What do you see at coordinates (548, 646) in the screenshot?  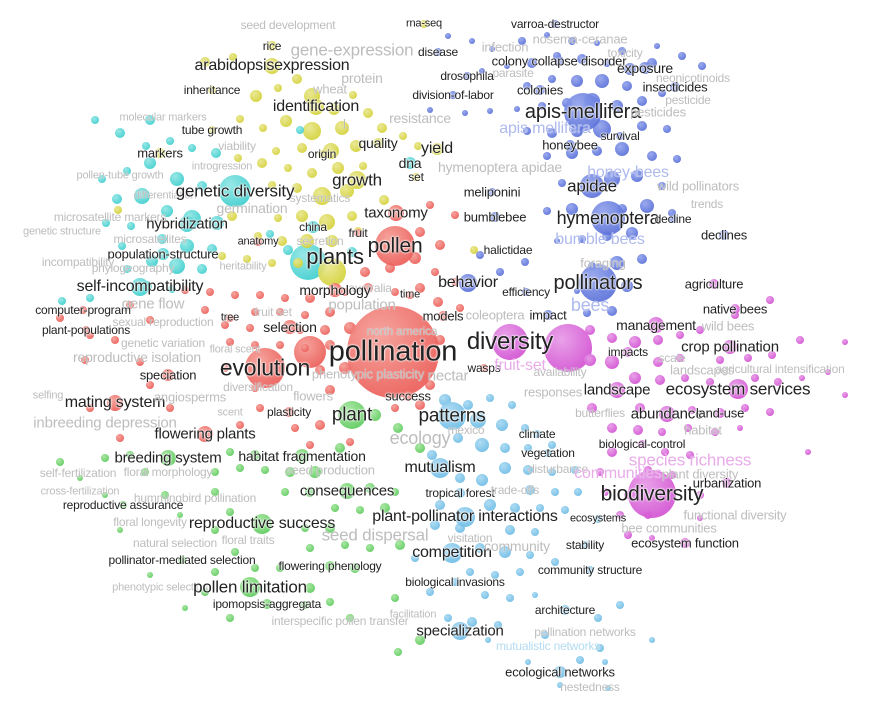 I see `term-label: mutualistic networks` at bounding box center [548, 646].